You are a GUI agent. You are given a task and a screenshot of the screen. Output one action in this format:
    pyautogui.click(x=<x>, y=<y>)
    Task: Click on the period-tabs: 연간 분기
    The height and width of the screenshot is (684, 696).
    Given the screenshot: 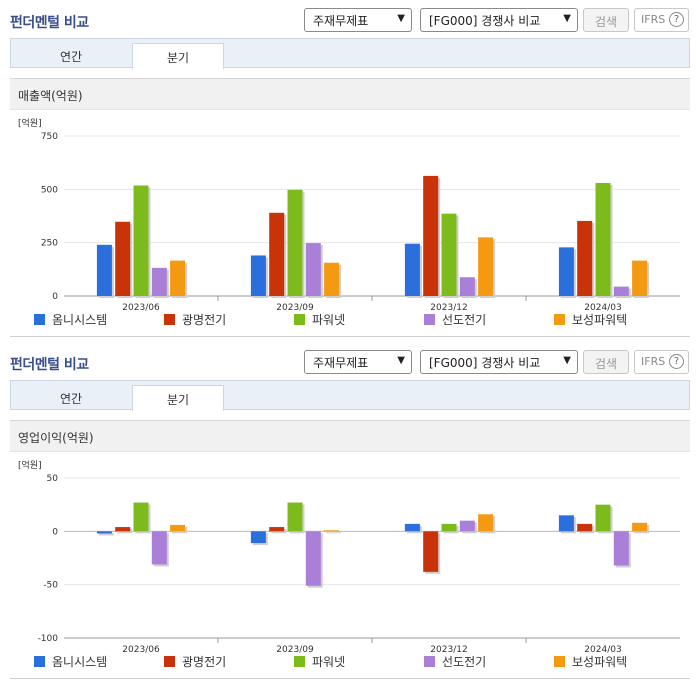 What is the action you would take?
    pyautogui.click(x=350, y=395)
    